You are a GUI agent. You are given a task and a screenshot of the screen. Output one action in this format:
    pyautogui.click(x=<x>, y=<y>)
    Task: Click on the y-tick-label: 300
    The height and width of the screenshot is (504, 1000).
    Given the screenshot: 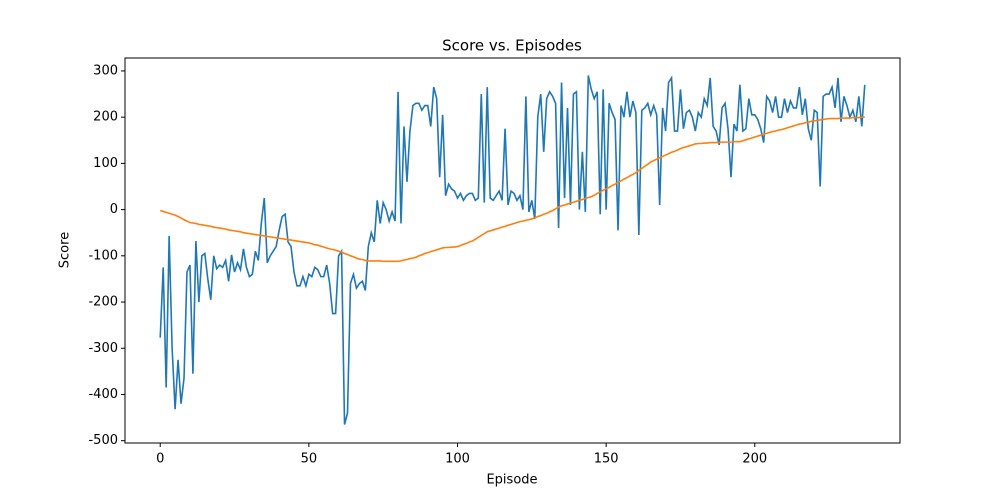 What is the action you would take?
    pyautogui.click(x=105, y=70)
    